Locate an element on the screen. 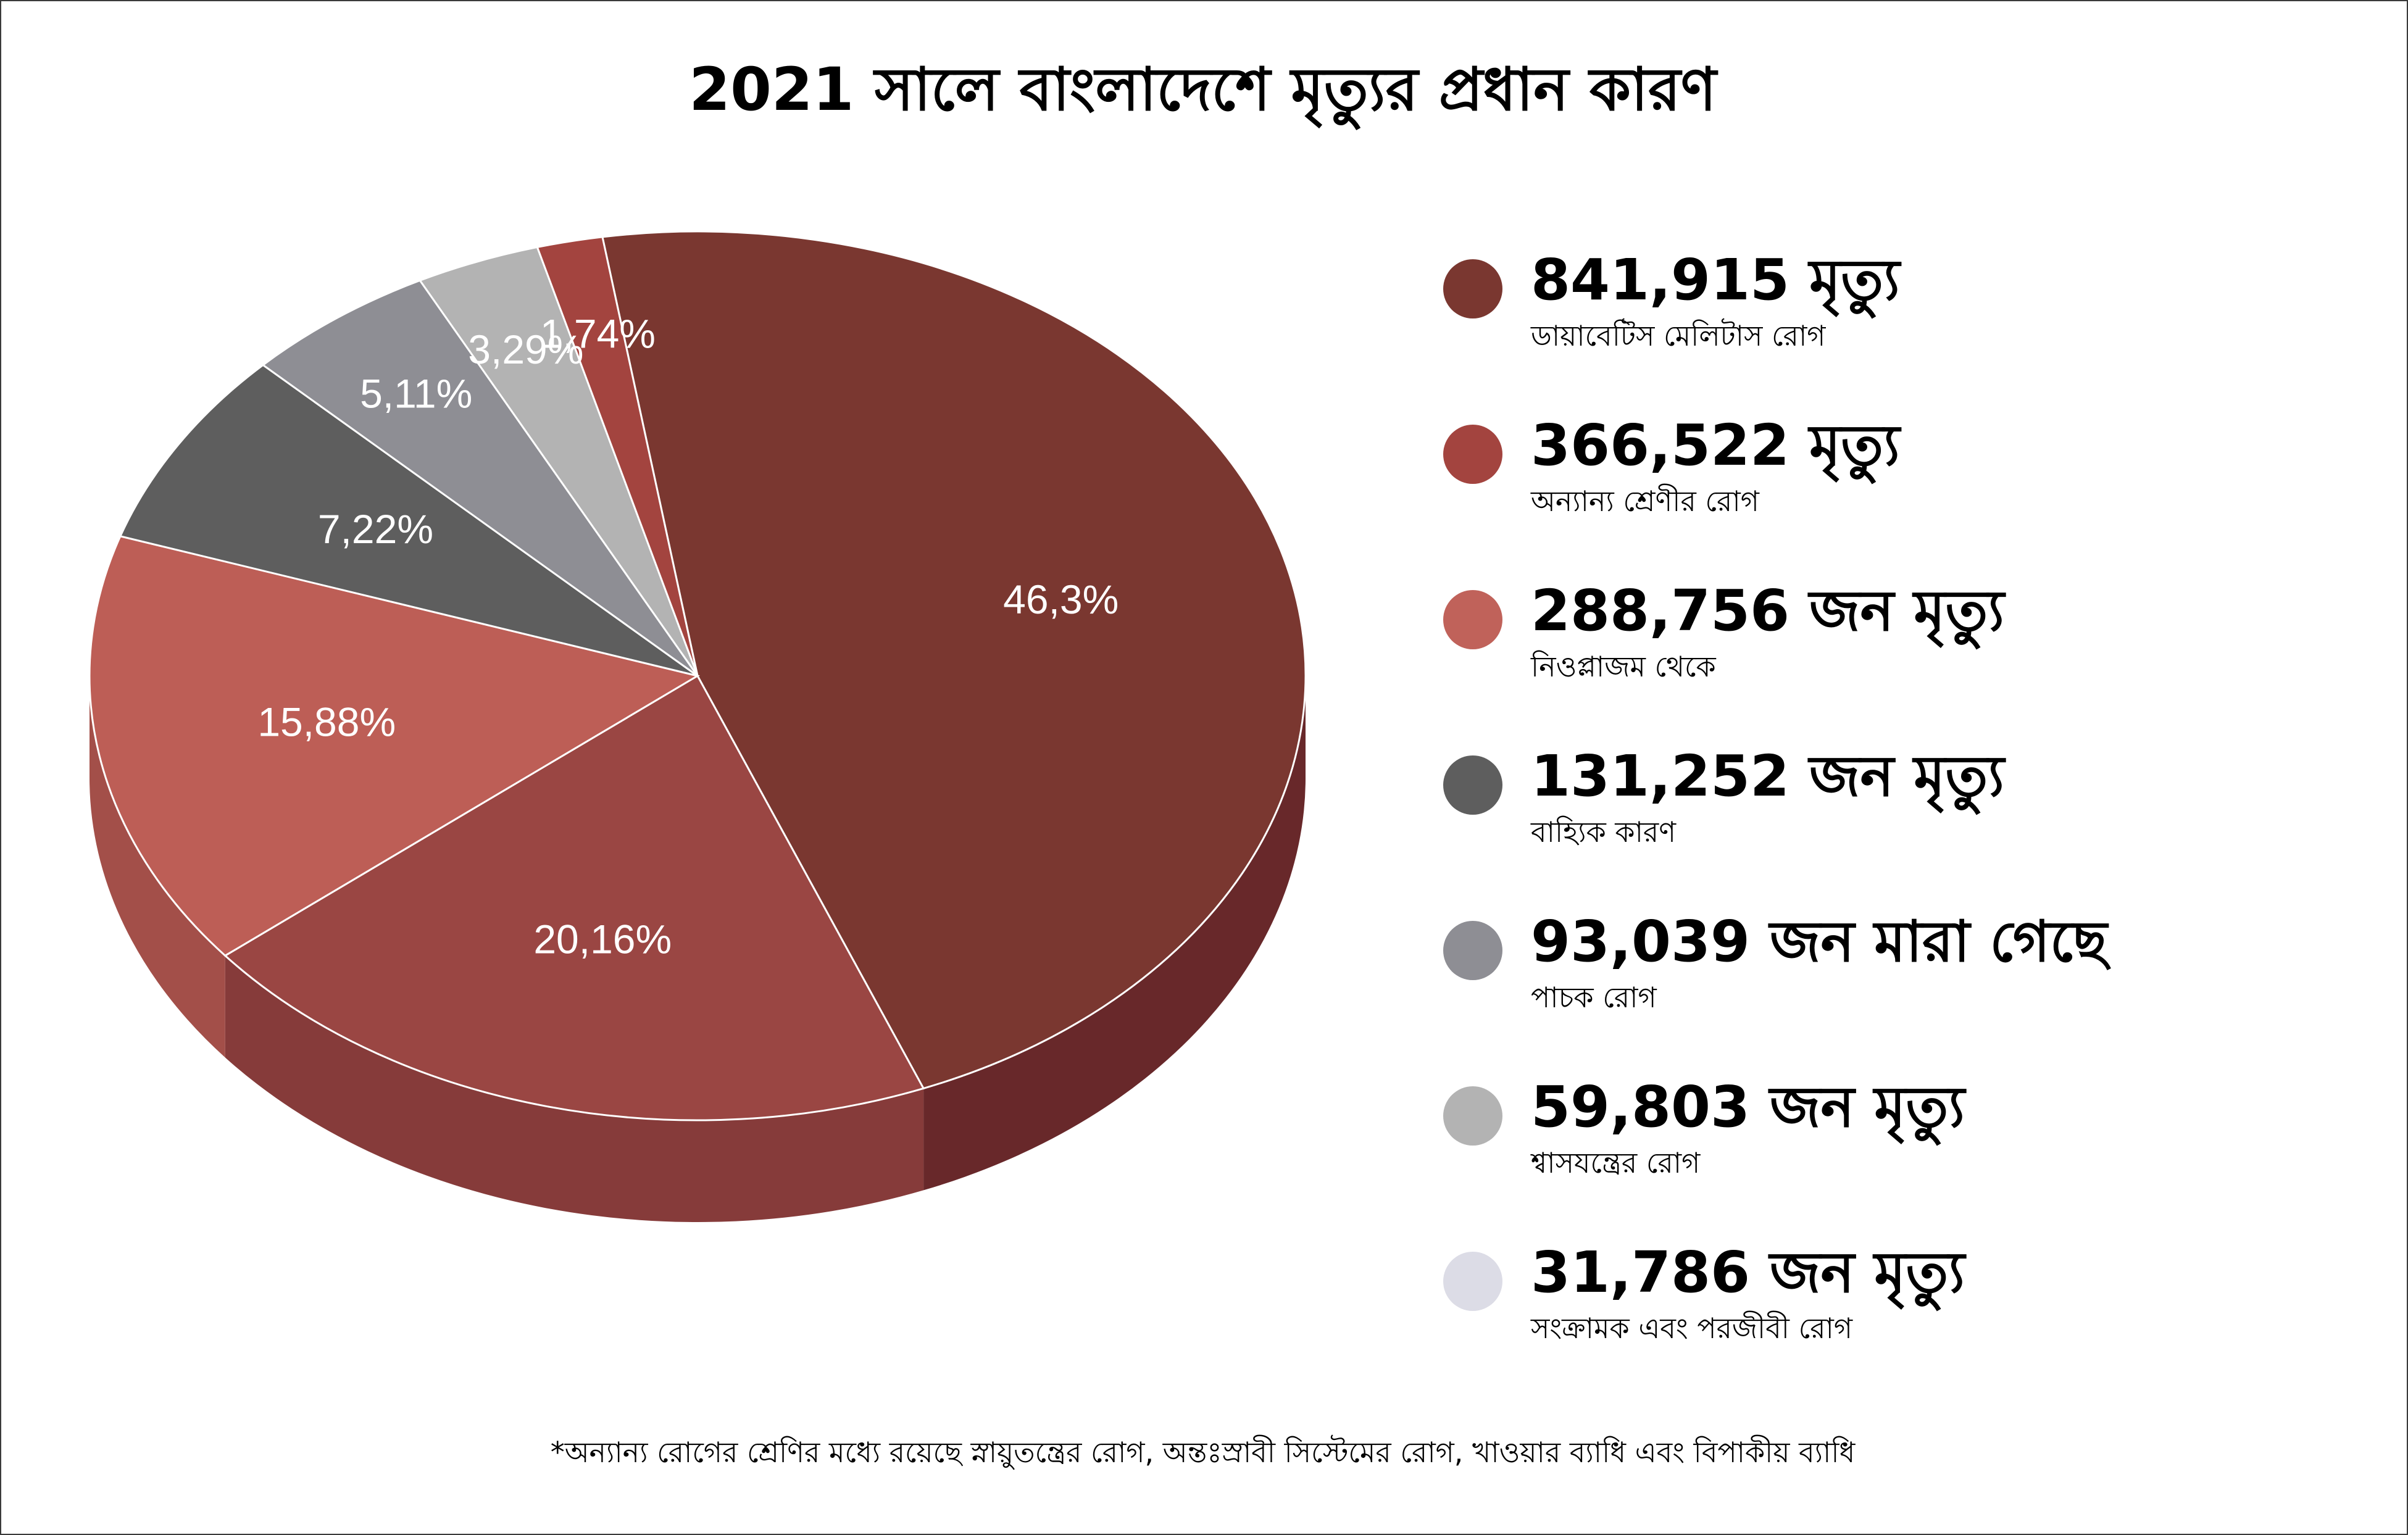 The width and height of the screenshot is (2408, 1535). legend-label: নিওপ্লাজম থেকে is located at coordinates (1623, 666).